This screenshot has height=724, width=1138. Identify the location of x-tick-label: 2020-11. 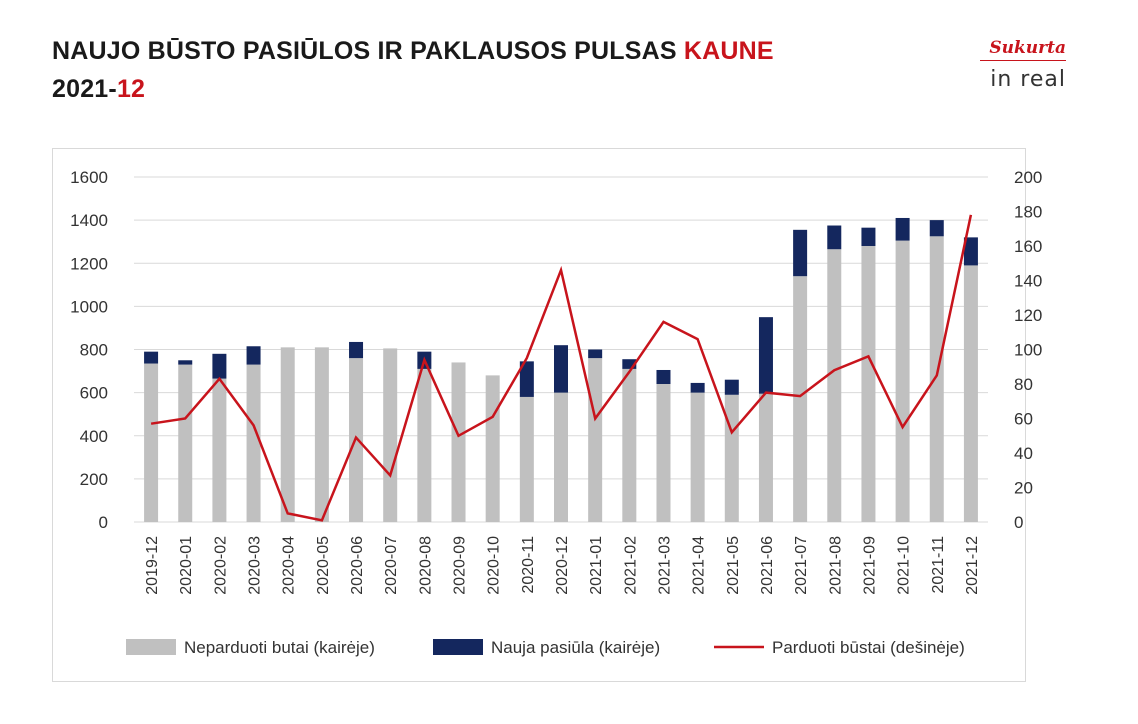
(528, 565).